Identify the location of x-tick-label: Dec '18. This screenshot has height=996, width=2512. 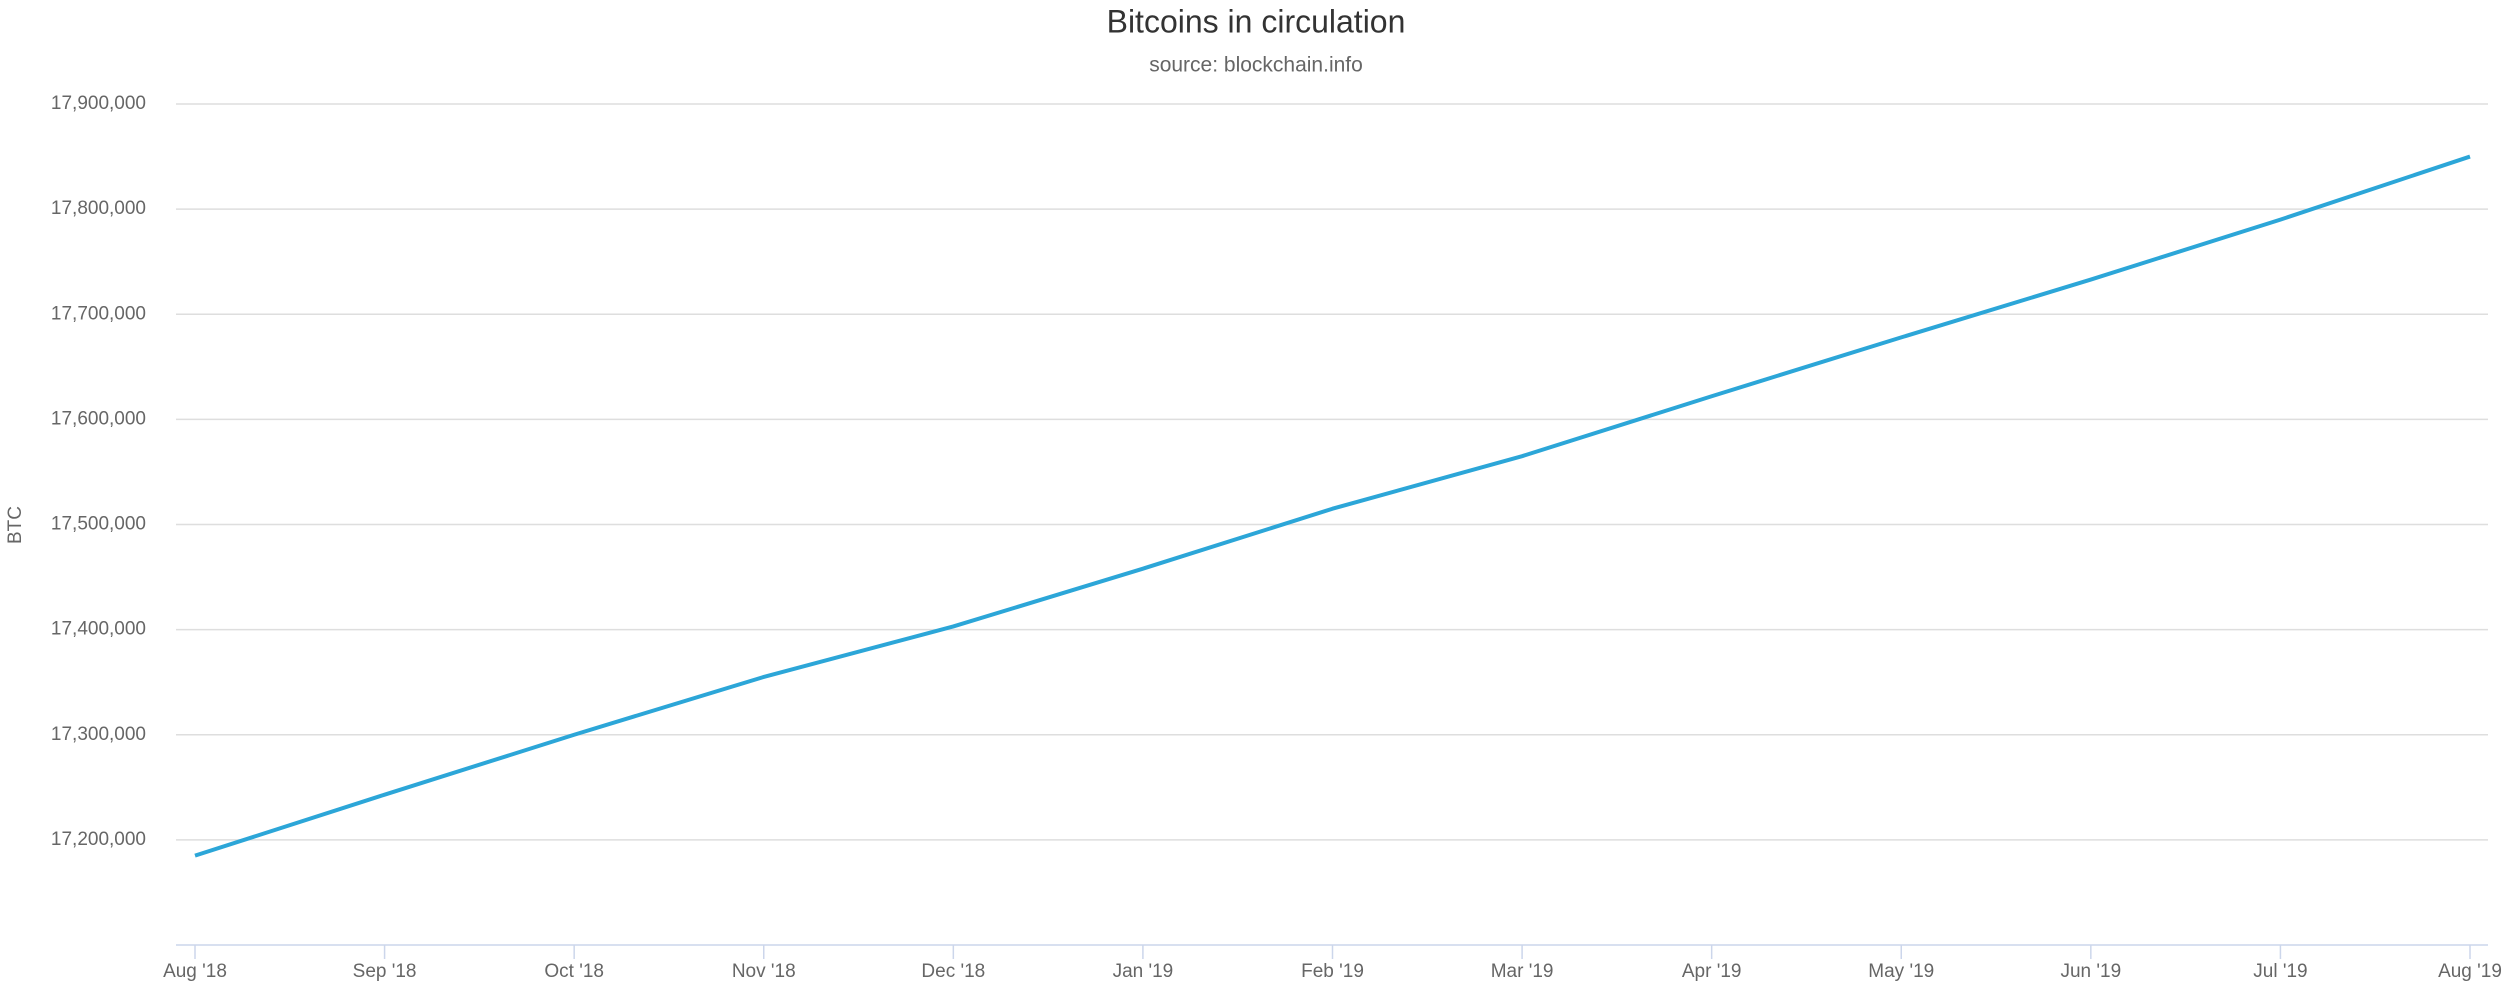
(953, 971).